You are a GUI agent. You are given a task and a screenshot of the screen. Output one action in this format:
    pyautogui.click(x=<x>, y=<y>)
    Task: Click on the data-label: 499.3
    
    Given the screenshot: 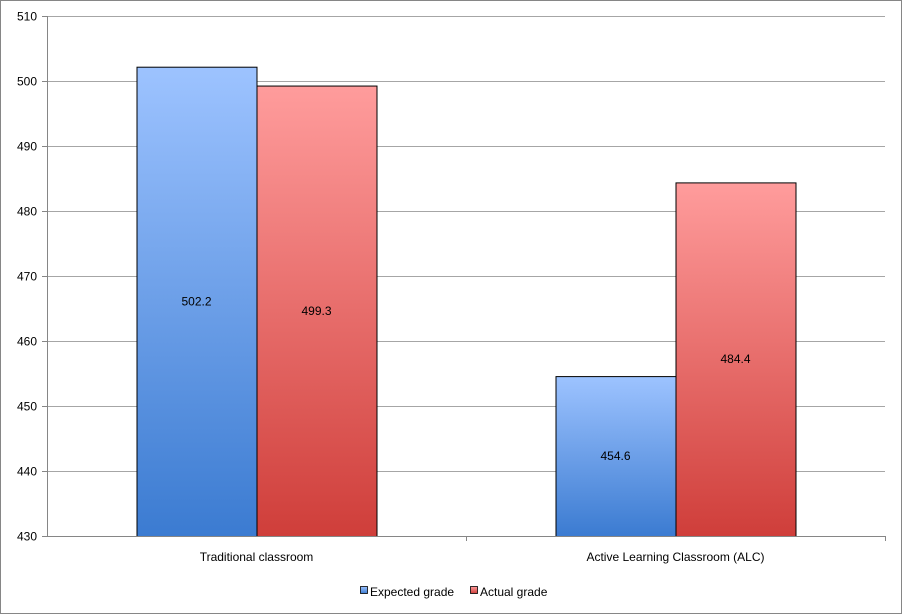 What is the action you would take?
    pyautogui.click(x=316, y=311)
    